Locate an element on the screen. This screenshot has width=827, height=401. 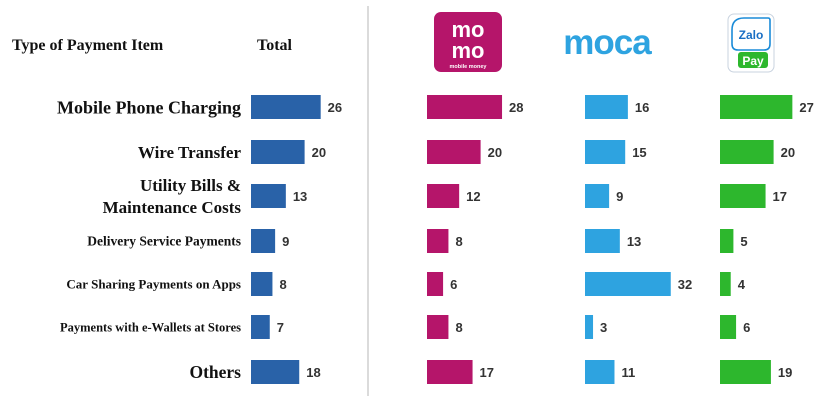
value-label: 32 is located at coordinates (685, 284).